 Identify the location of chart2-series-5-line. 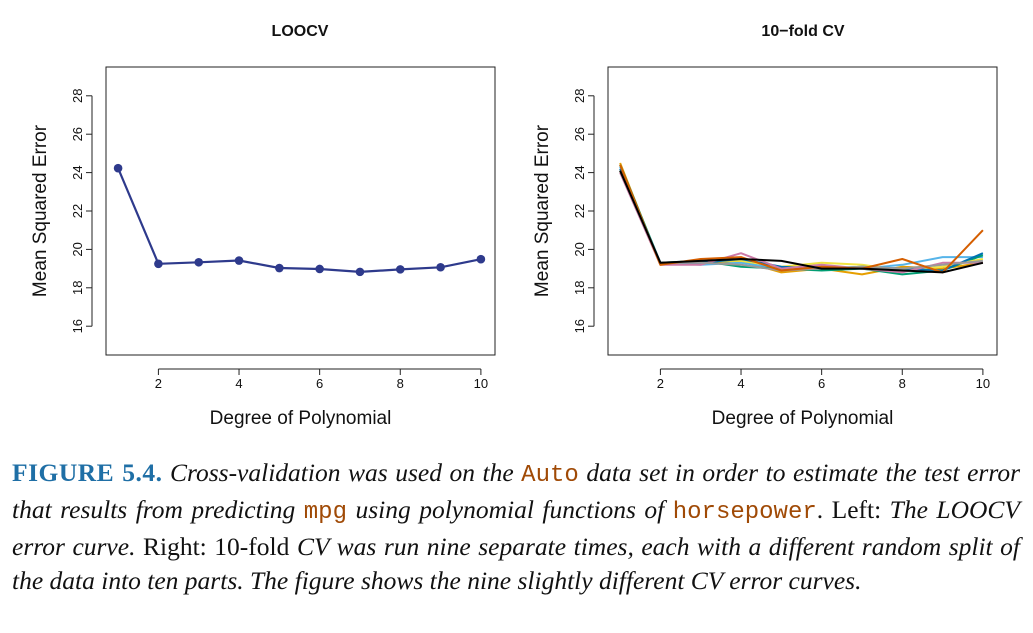
(801, 220).